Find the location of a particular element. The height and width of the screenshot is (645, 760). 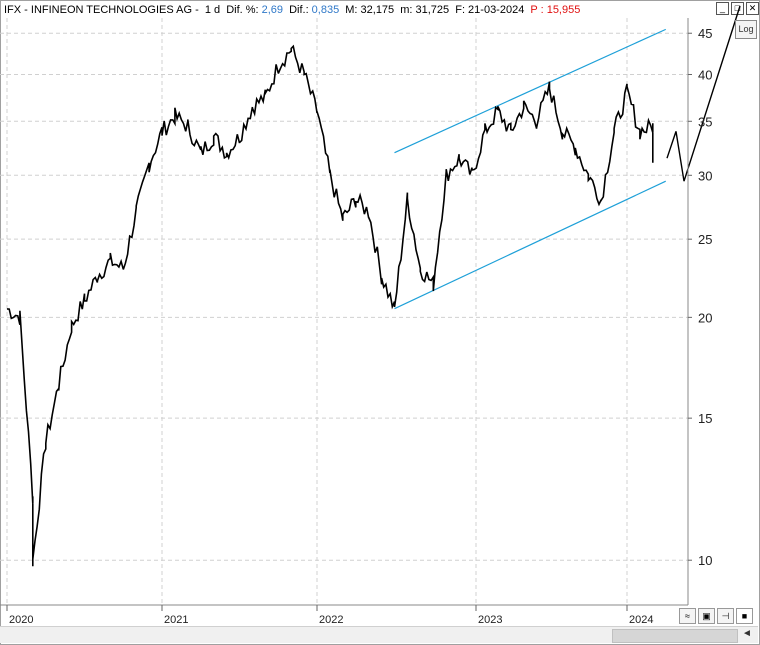

x-axis: 2020 2021 2022 2023 2024 is located at coordinates (329, 615).